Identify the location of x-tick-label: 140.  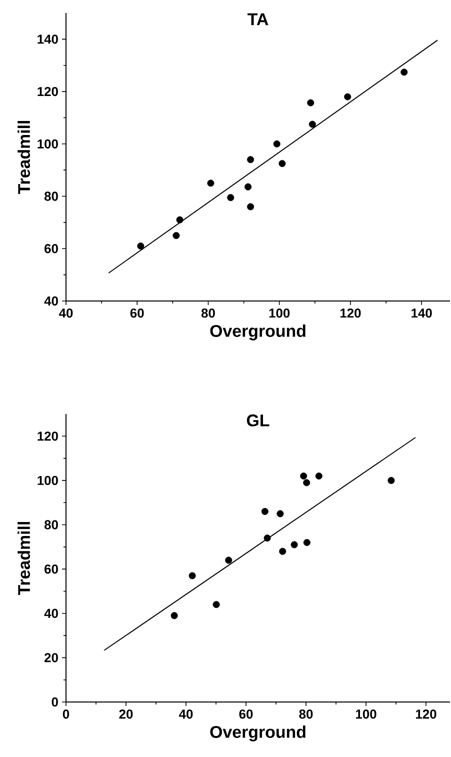
(422, 313).